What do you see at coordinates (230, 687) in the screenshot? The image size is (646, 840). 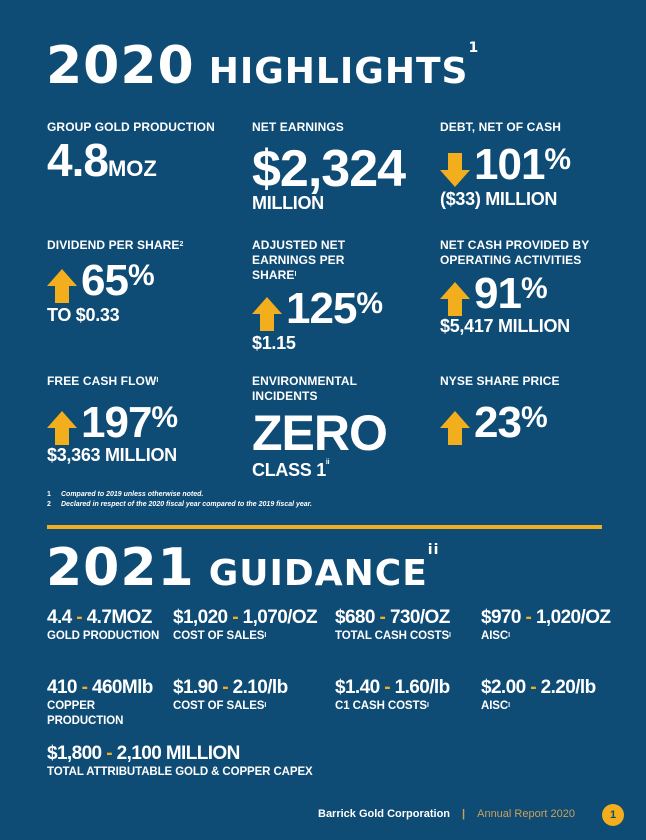 I see `guidance-value: $1.90 - 2.10/lb` at bounding box center [230, 687].